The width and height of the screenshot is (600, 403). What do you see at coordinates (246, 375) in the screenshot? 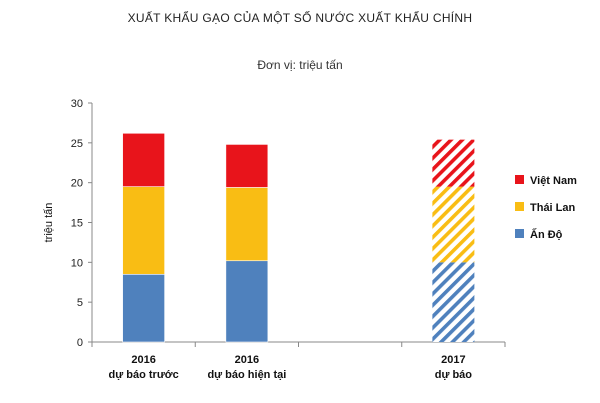
I see `x-tick-label-sub: dự báo hiện tại` at bounding box center [246, 375].